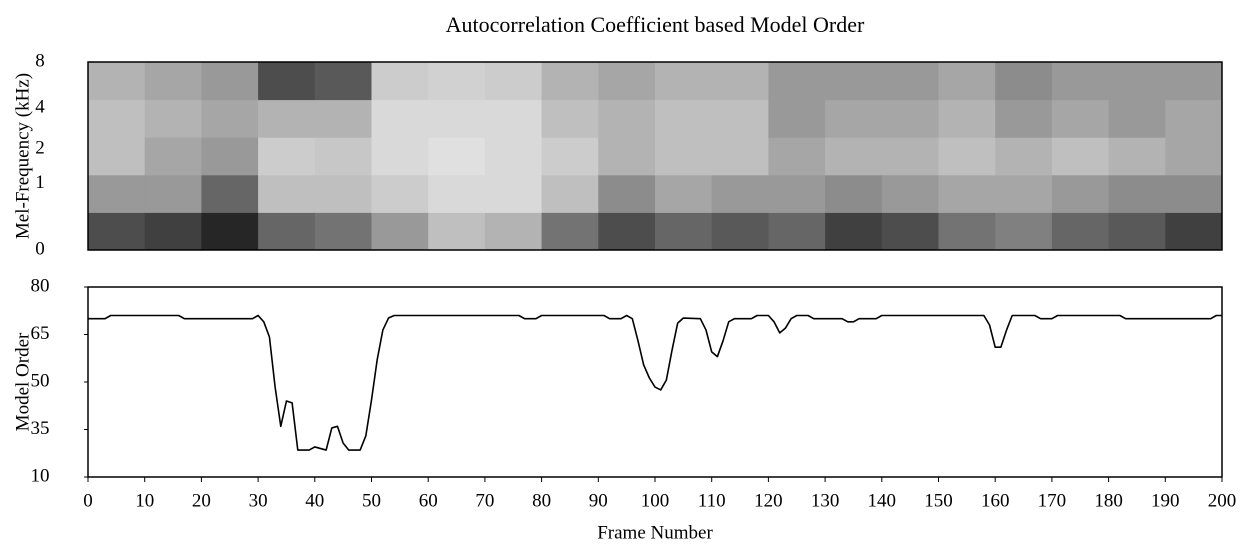  Describe the element at coordinates (40, 475) in the screenshot. I see `y-tick-label: 10` at that location.